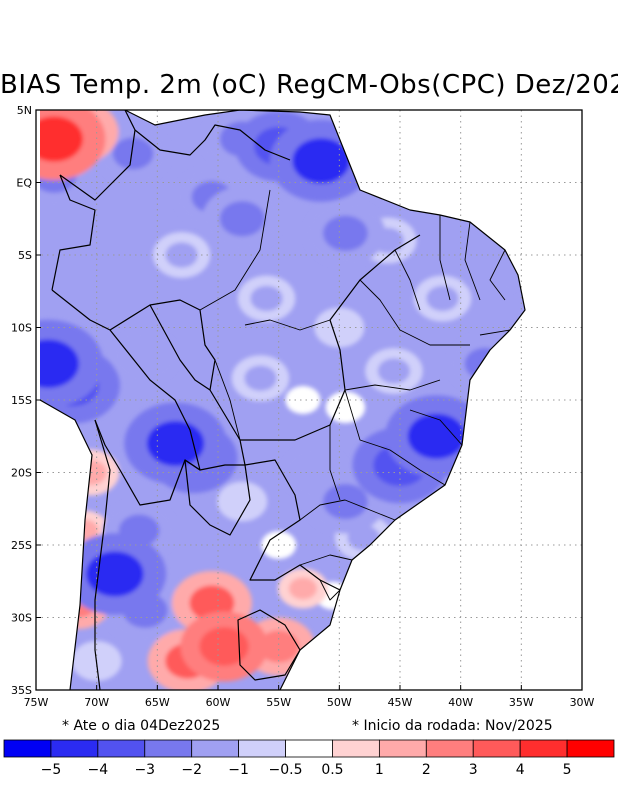 Image resolution: width=618 pixels, height=800 pixels. Describe the element at coordinates (24, 110) in the screenshot. I see `y-tick-label: 5N` at that location.